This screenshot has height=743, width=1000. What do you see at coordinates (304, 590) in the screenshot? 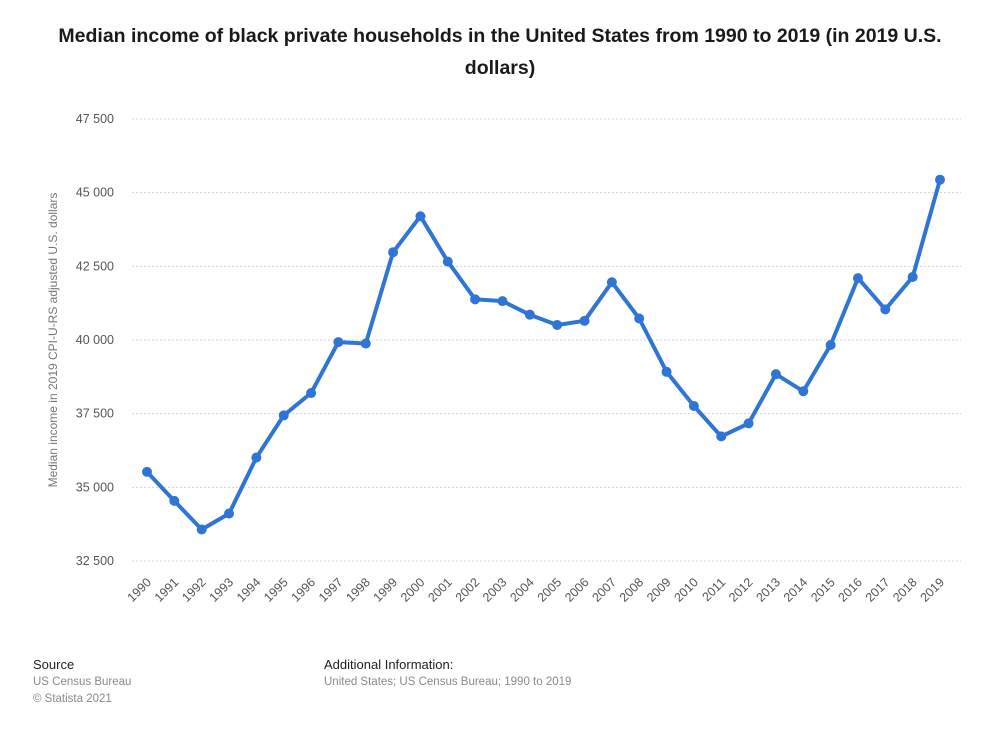
I see `x-tick-label: 1996` at bounding box center [304, 590].